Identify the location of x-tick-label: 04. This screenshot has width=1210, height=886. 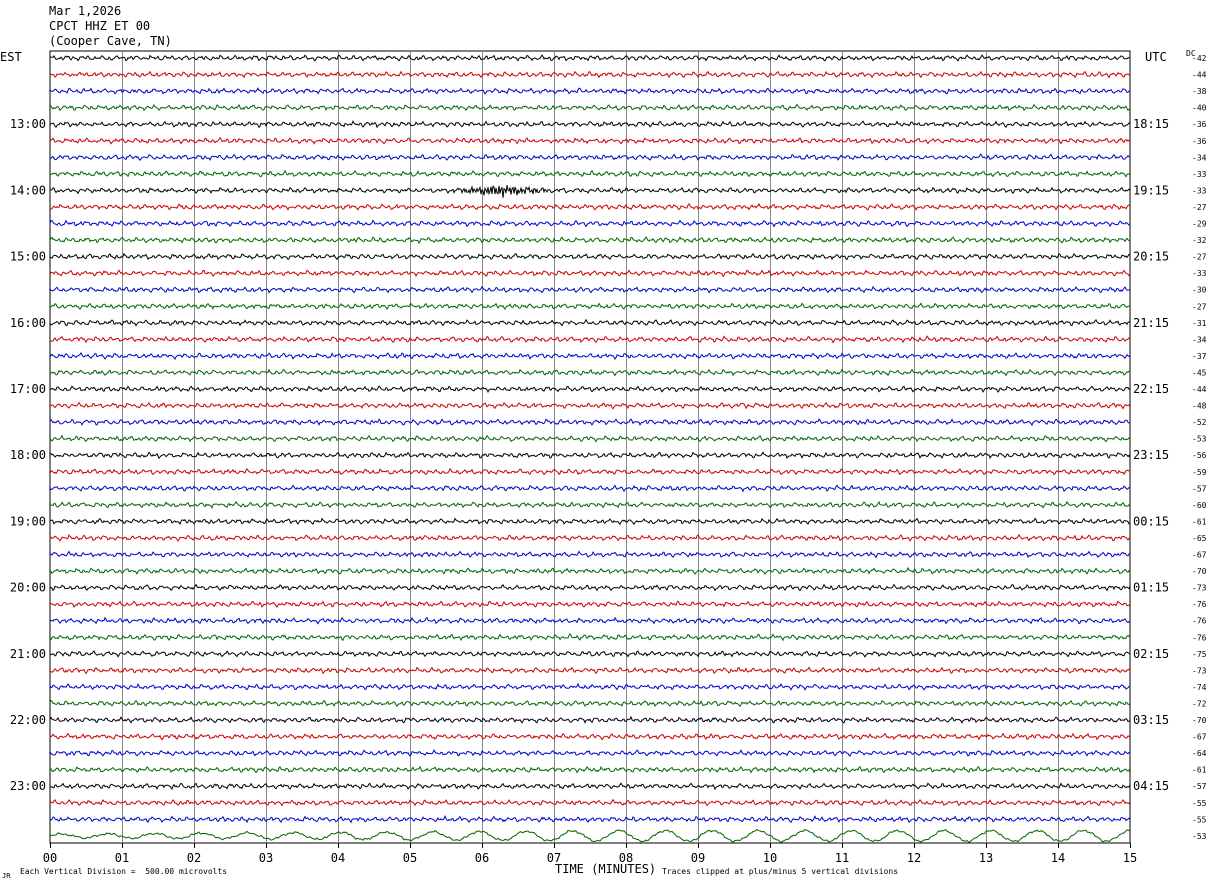
(338, 858).